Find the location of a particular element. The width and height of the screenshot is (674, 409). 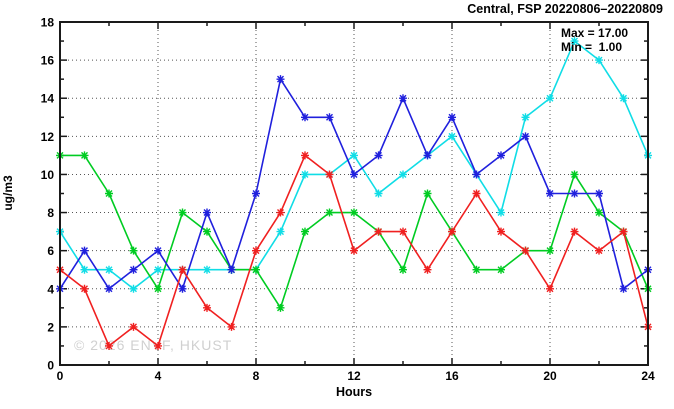

max-min-annotation: Max = 17.00 Min = 1.00 is located at coordinates (594, 40).